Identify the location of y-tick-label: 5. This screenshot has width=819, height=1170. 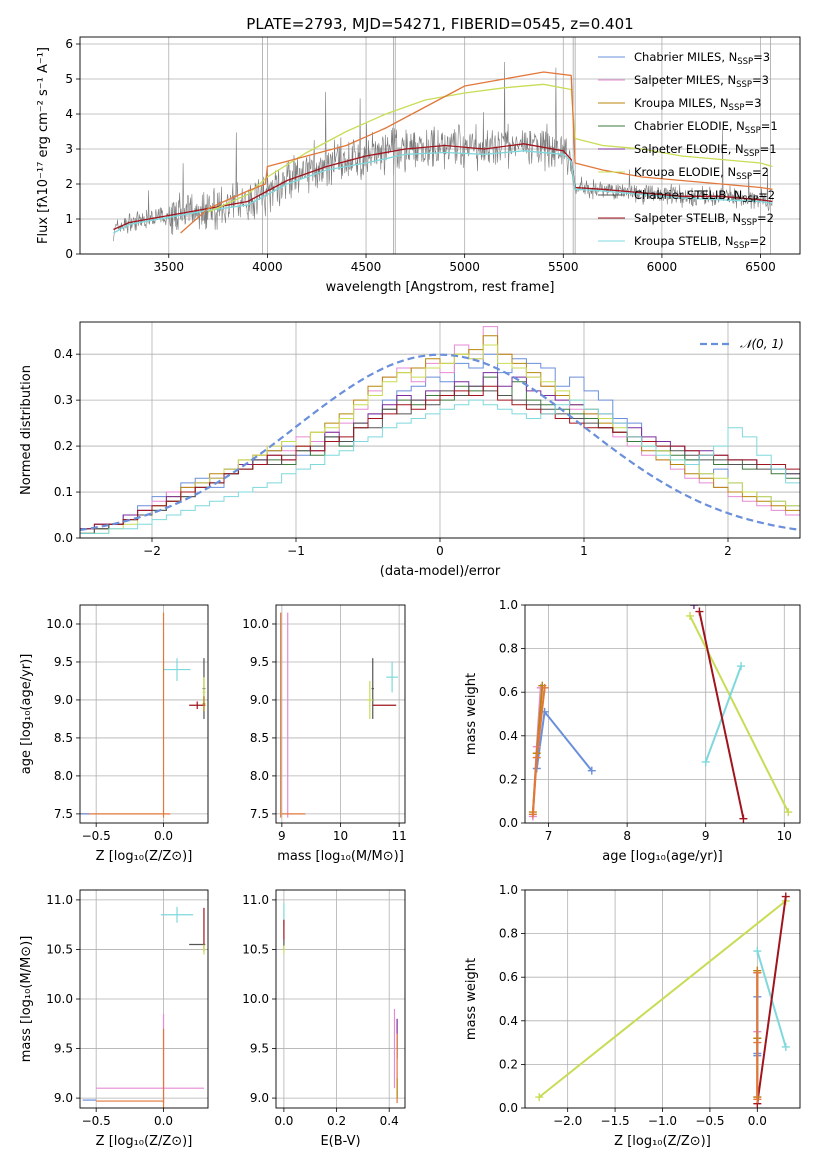
(69, 79).